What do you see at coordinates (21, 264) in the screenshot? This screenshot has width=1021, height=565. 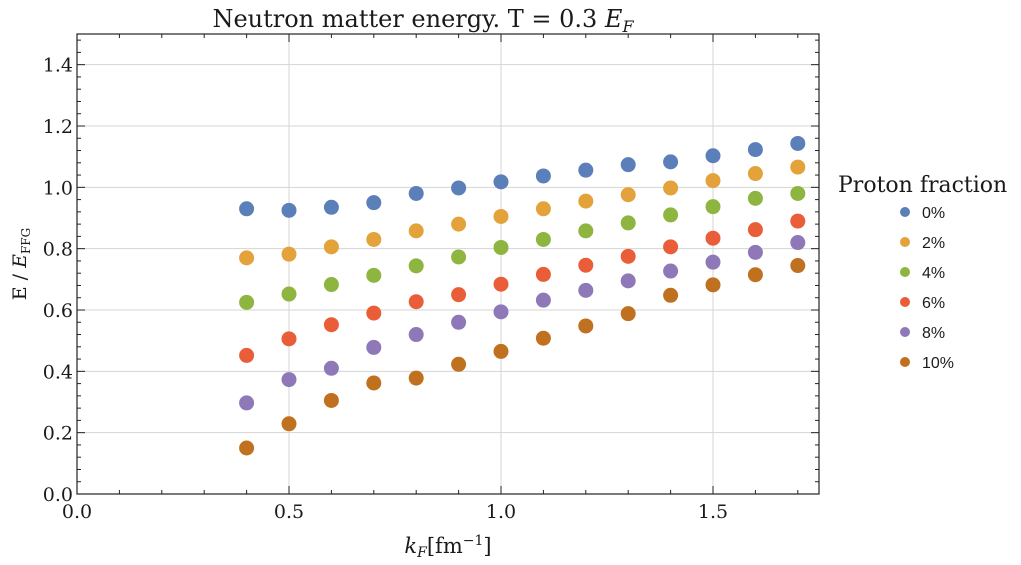 I see `y-axis-label: E / EFFG` at bounding box center [21, 264].